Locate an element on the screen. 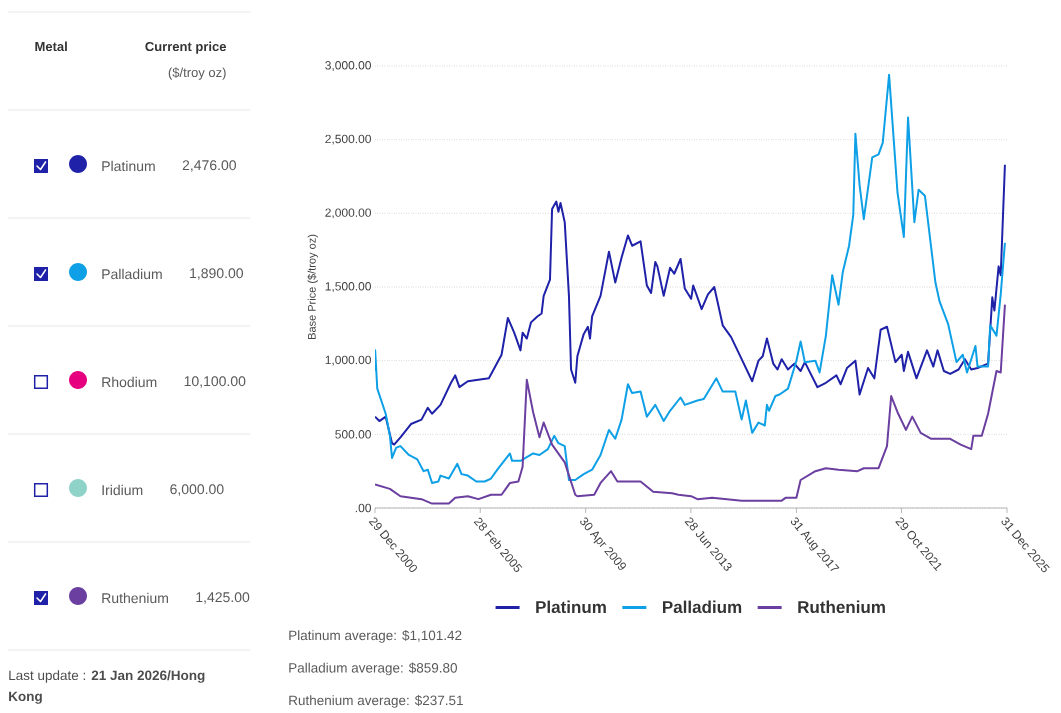 The height and width of the screenshot is (713, 1061). y-tick-label: 500.00 is located at coordinates (353, 434).